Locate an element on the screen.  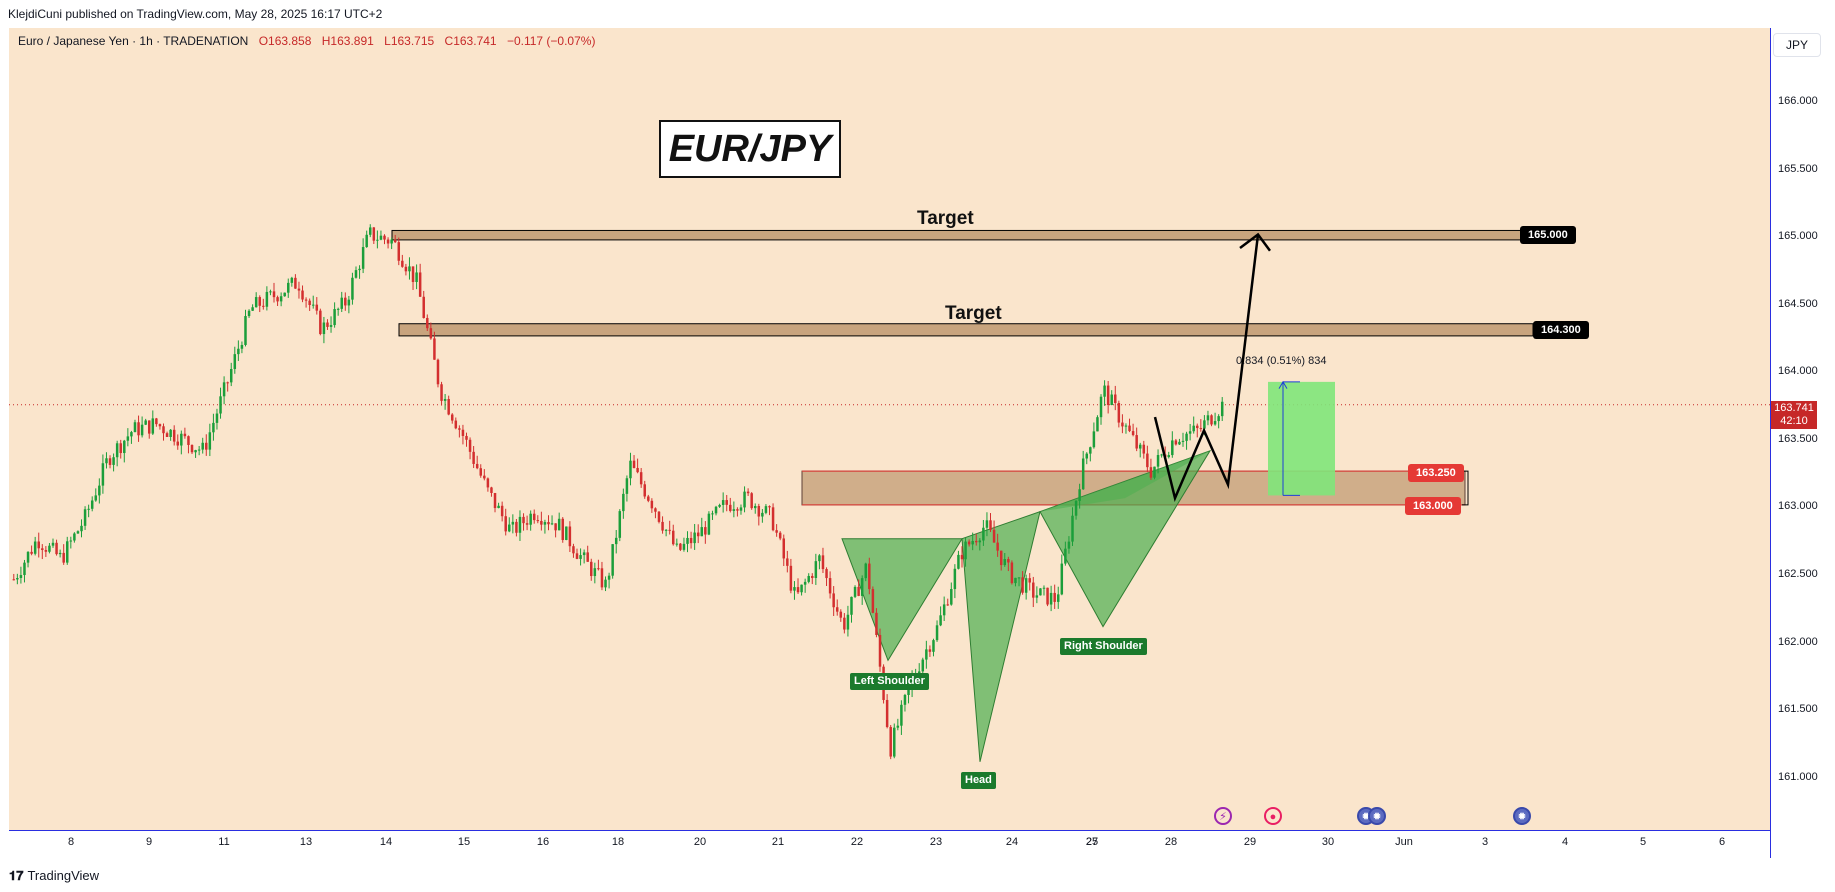
tradingview-logo: 𝟏𝟕 TradingView is located at coordinates (54, 876).